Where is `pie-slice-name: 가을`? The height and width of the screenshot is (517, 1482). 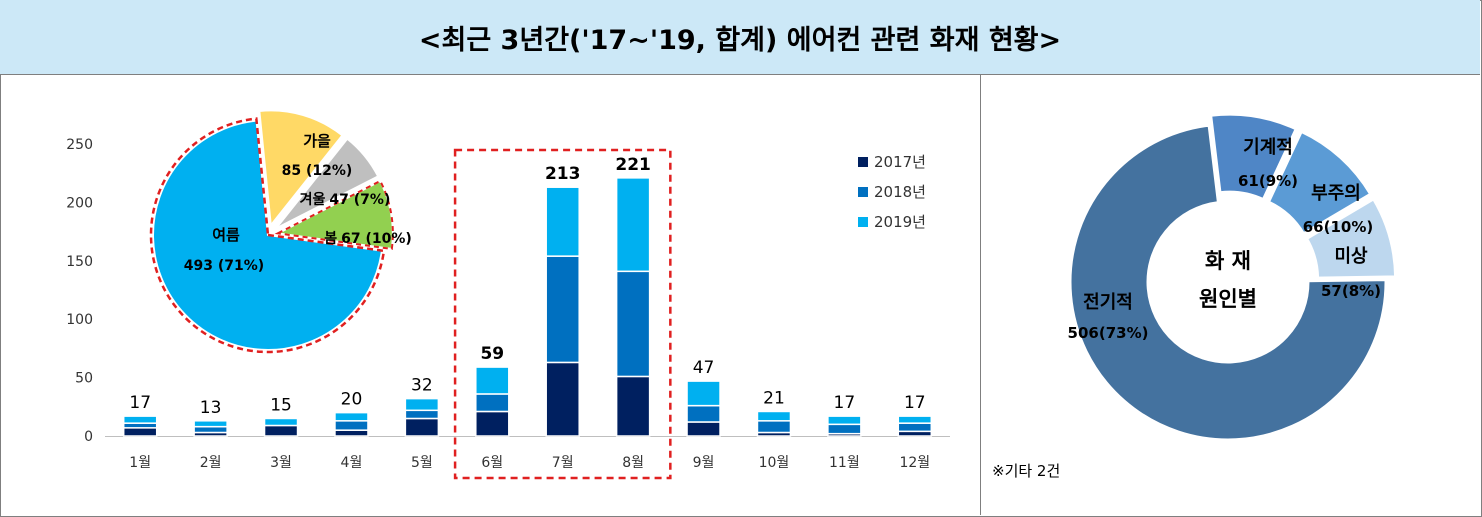 pie-slice-name: 가을 is located at coordinates (317, 141).